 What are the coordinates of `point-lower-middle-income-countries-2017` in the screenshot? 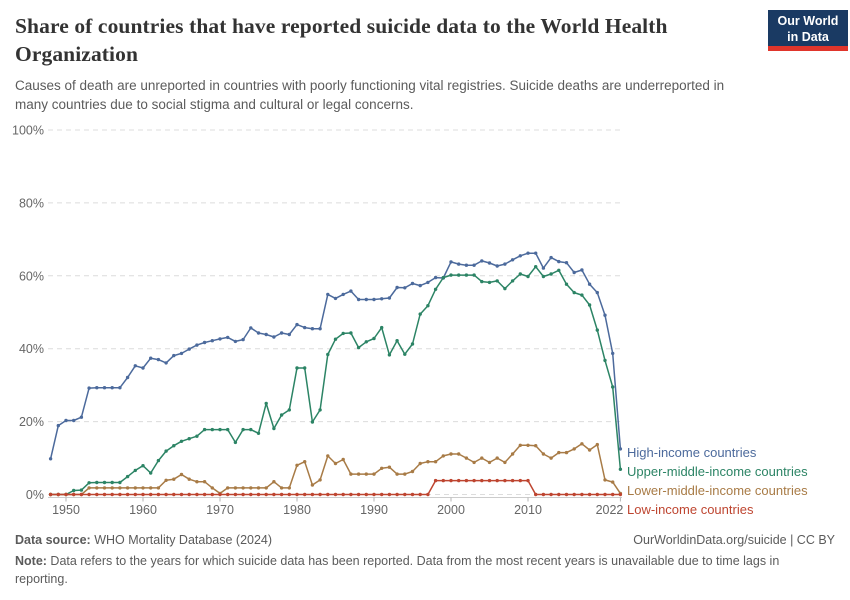 It's located at (582, 444).